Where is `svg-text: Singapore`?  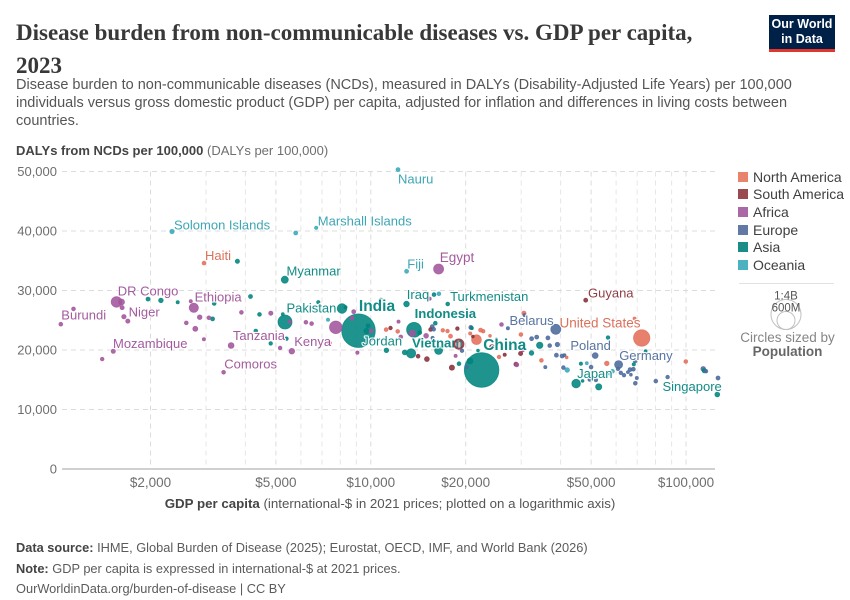 svg-text: Singapore is located at coordinates (692, 386).